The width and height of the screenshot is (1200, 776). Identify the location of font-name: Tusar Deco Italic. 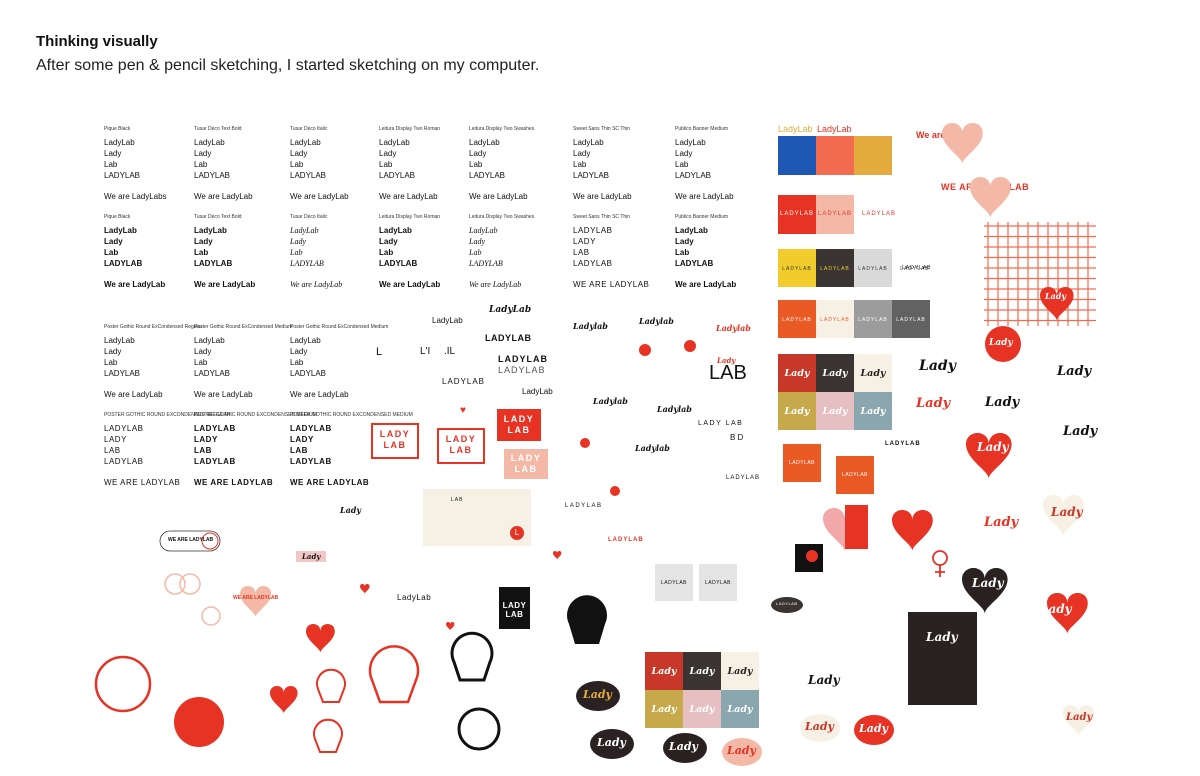
(309, 217).